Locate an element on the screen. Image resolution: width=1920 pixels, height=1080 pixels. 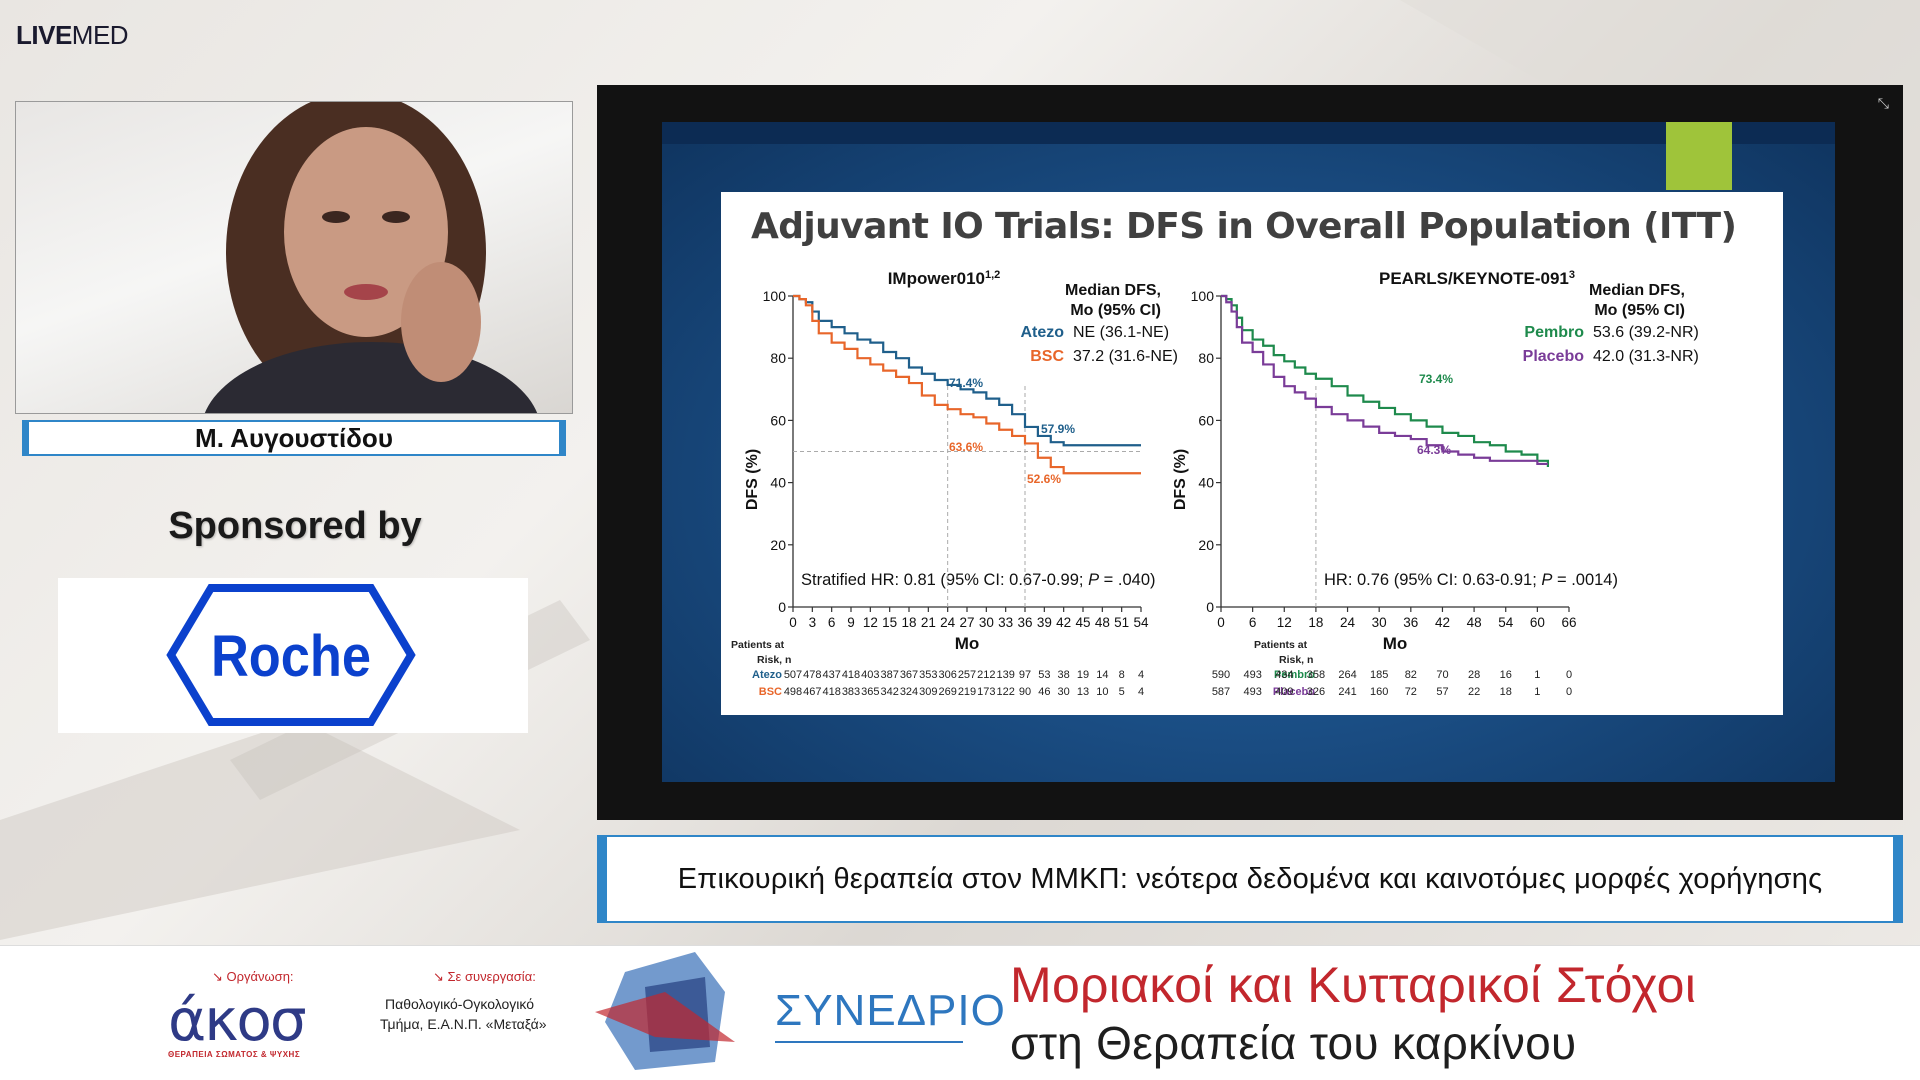
right-risk-value: 241 is located at coordinates (1347, 692).